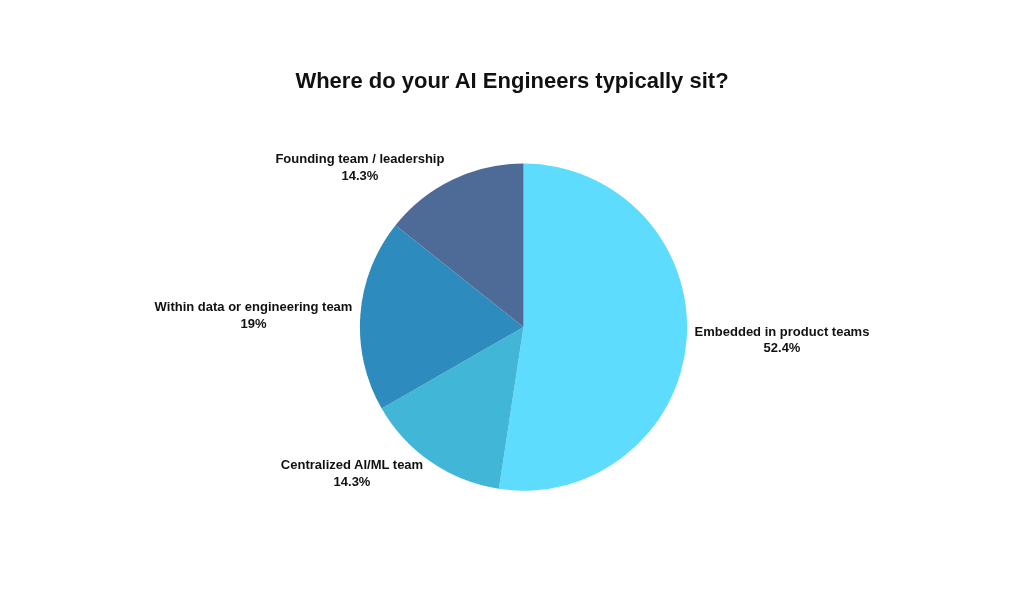 The width and height of the screenshot is (1024, 614). Describe the element at coordinates (360, 158) in the screenshot. I see `slice-label: Founding team / leadership` at that location.